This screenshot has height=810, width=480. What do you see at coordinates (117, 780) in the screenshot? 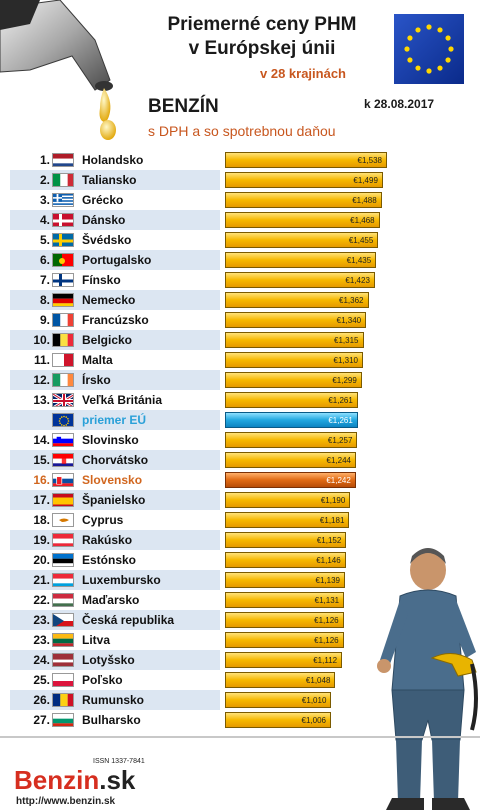
I see `logo-domain: .sk` at bounding box center [117, 780].